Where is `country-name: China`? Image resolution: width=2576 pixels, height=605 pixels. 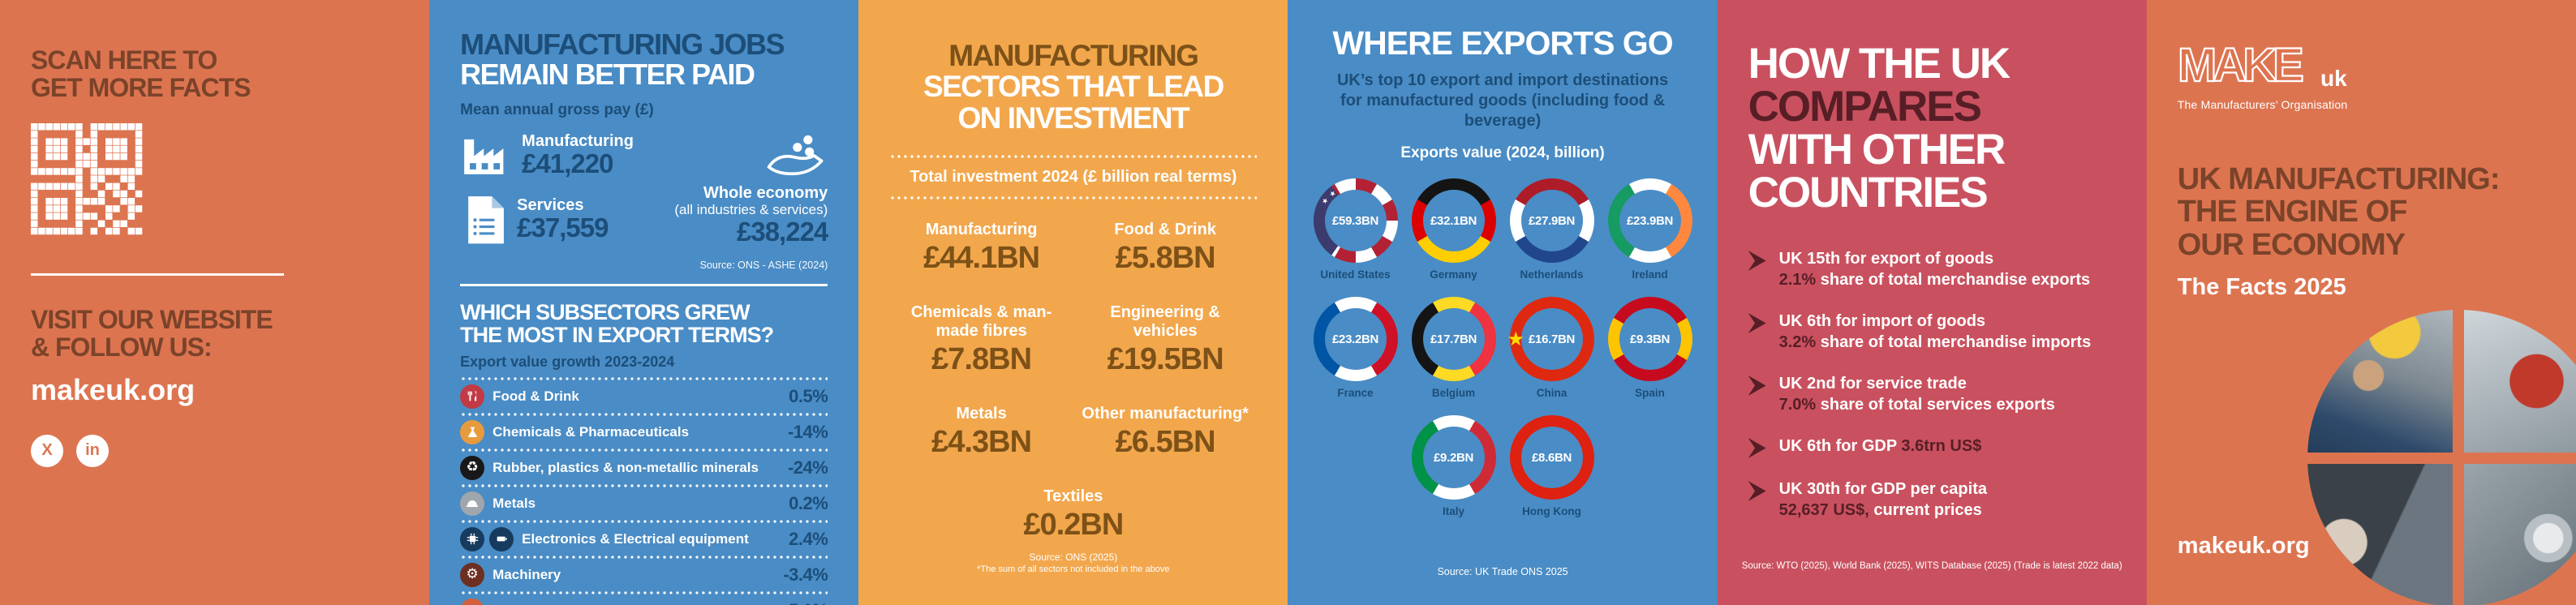
country-name: China is located at coordinates (1552, 393).